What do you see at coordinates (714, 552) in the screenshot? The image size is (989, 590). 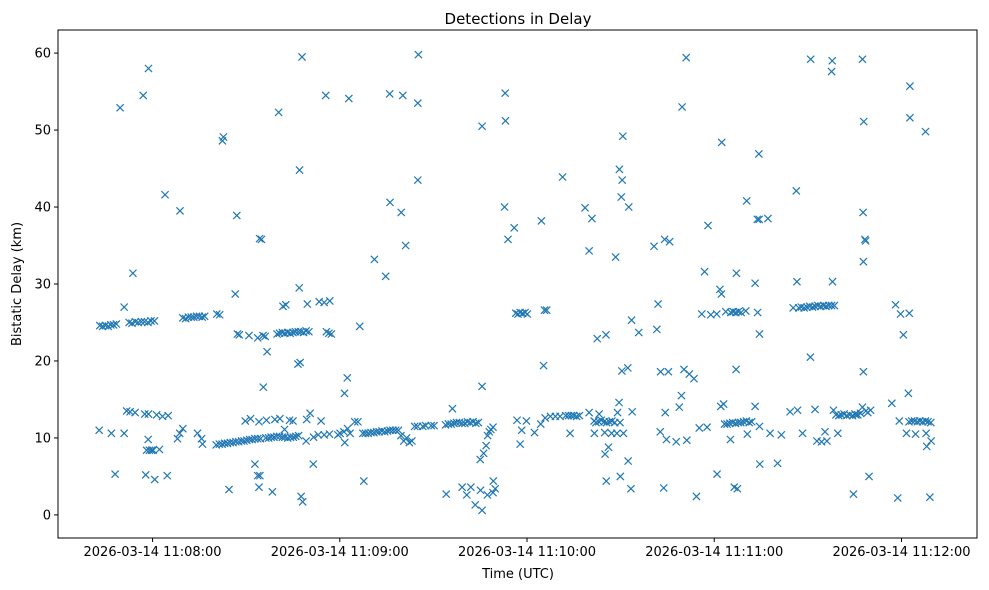 I see `x-tick-label: 2026-03-14 11:11:00` at bounding box center [714, 552].